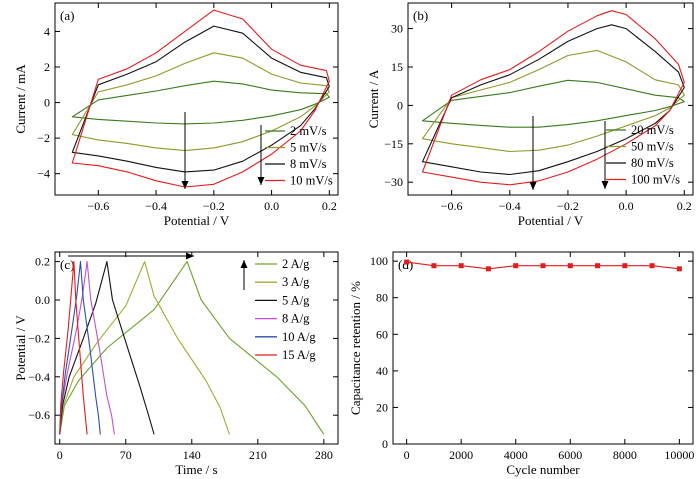 The width and height of the screenshot is (700, 479). Describe the element at coordinates (311, 181) in the screenshot. I see `legend-label: 10 mV/s` at that location.